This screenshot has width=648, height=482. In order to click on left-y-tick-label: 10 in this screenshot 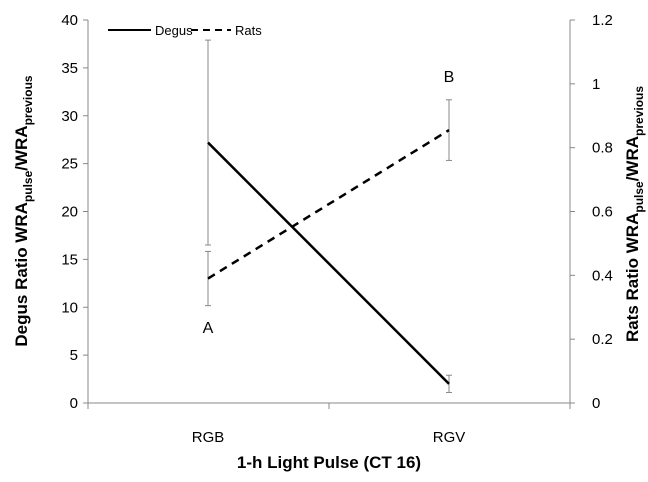, I will do `click(69, 307)`.